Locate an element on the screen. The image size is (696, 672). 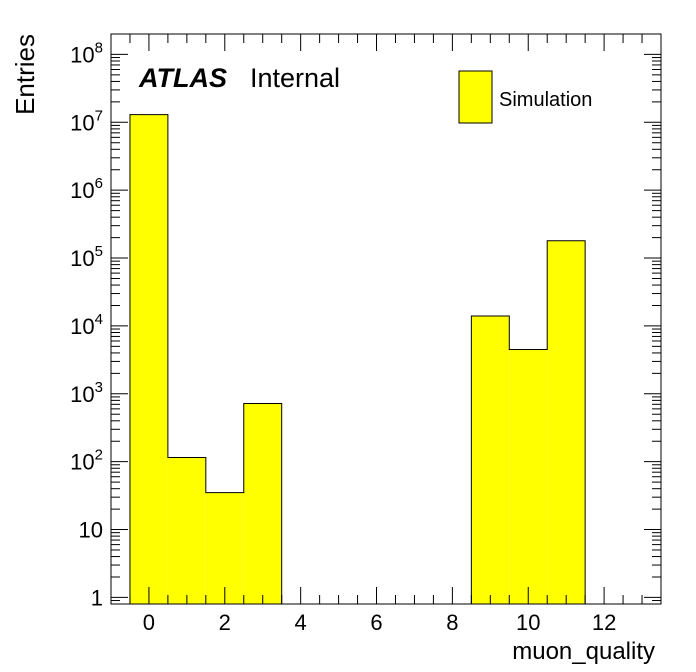
legend: Simulation is located at coordinates (525, 97).